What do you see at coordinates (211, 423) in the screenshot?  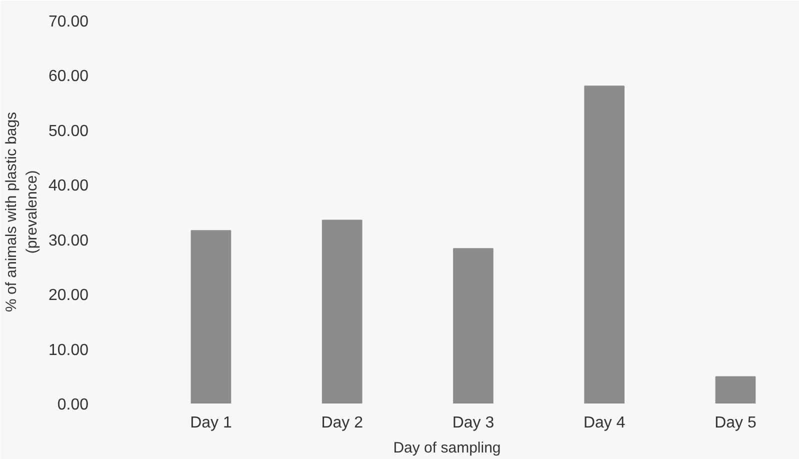 I see `x-tick-label: Day 1` at bounding box center [211, 423].